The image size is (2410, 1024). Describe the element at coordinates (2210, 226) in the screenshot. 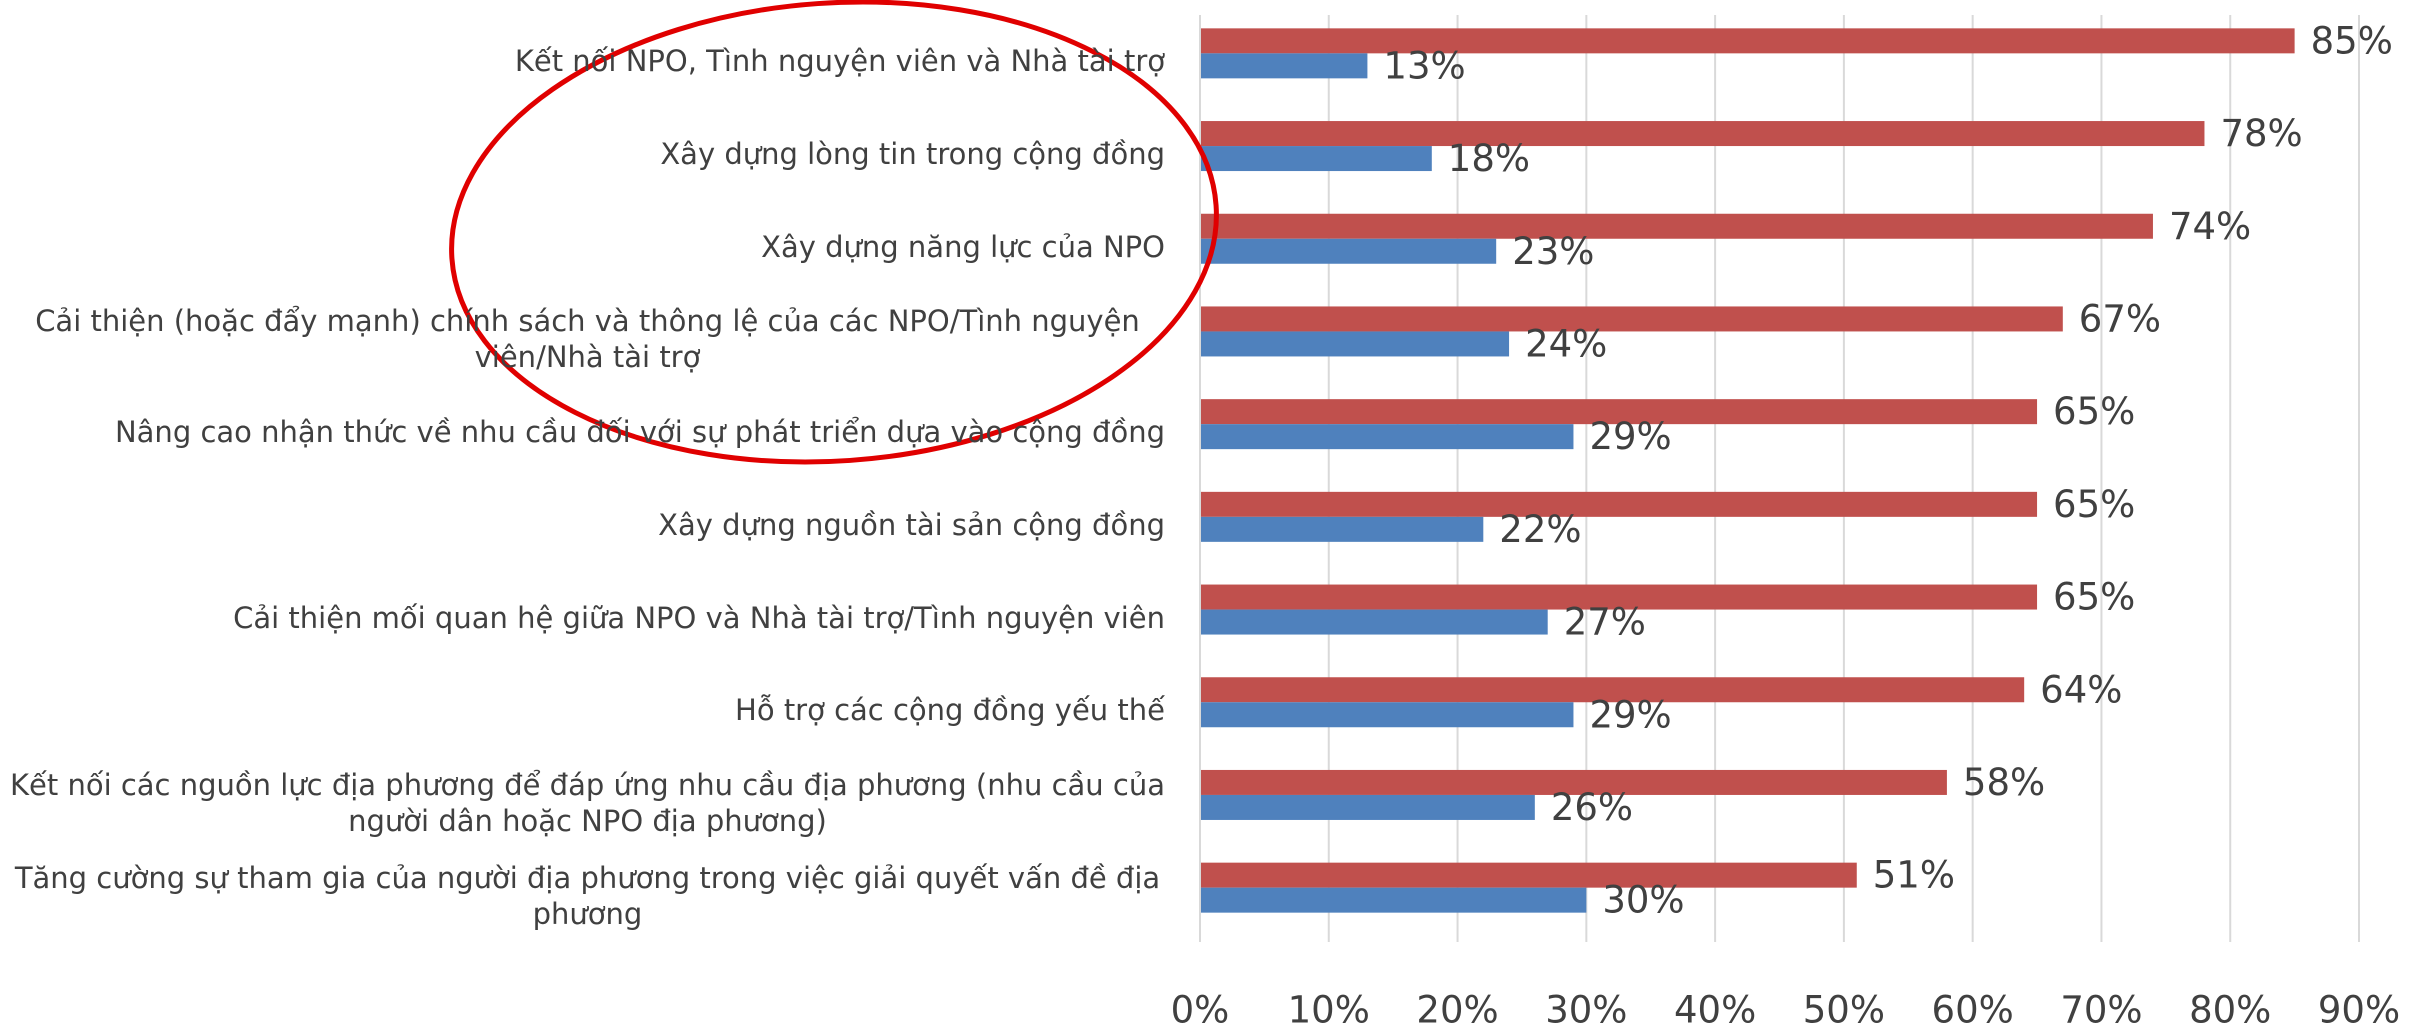

I see `value-label: 74%` at that location.